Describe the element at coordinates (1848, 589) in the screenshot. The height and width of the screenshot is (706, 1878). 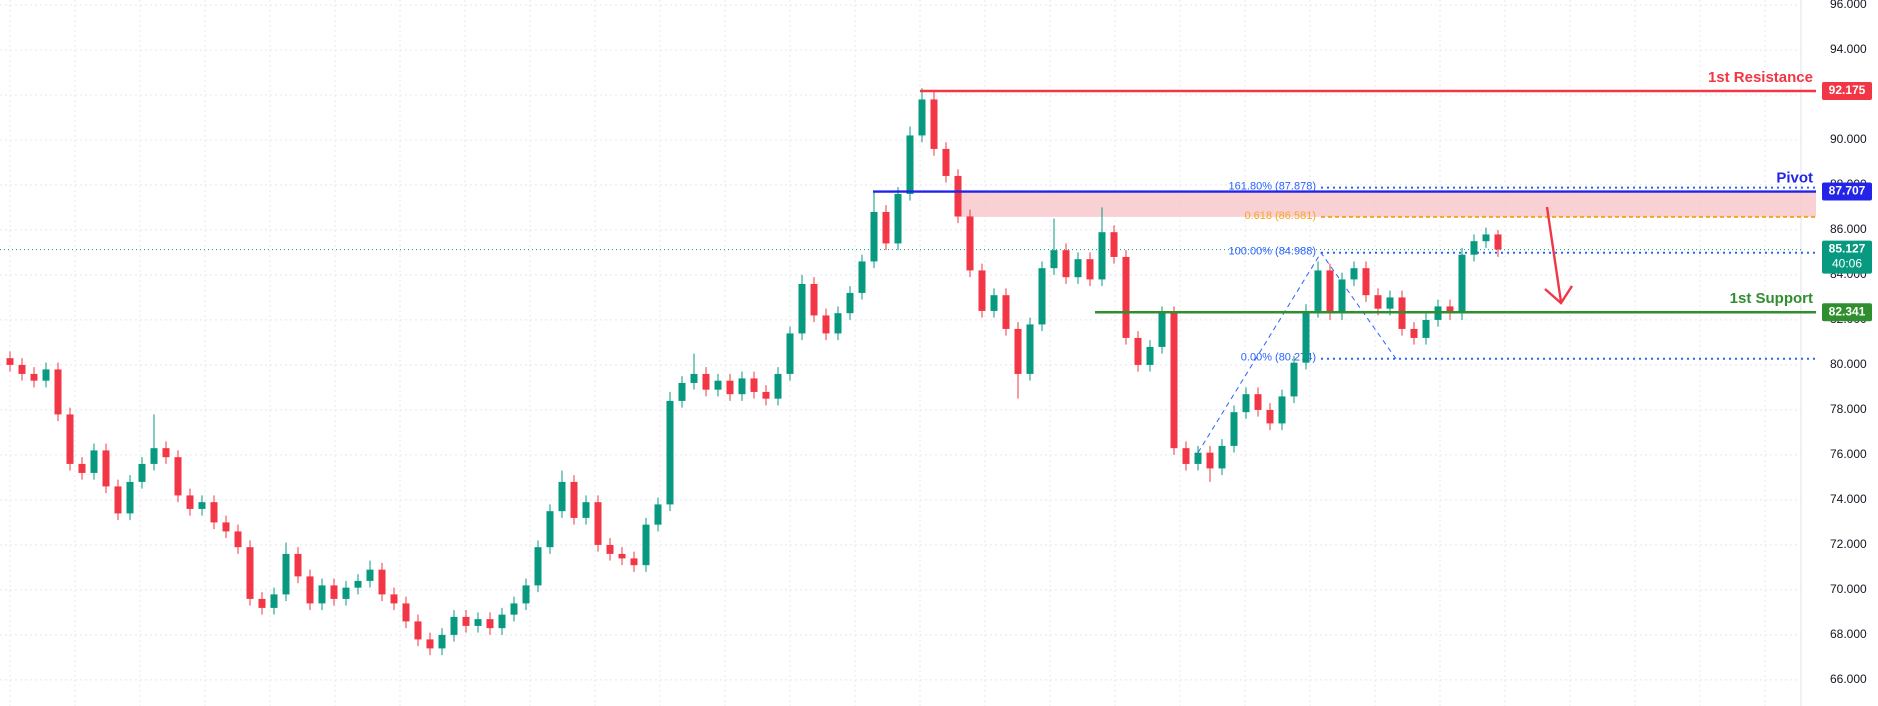
I see `y-tick-label: 70.000` at that location.